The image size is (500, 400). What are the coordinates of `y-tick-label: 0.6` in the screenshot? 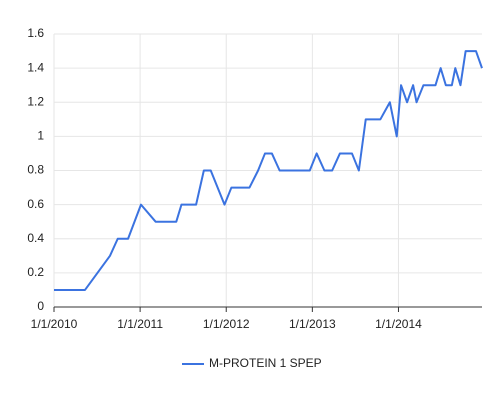 It's located at (35, 204).